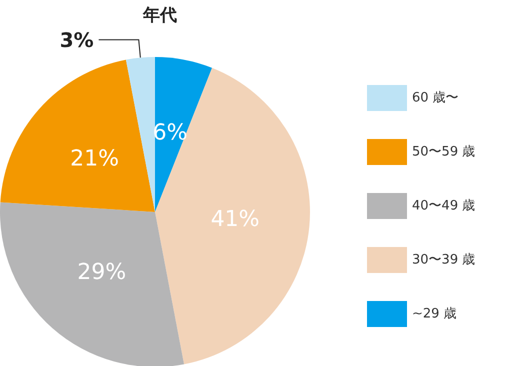  Describe the element at coordinates (435, 98) in the screenshot. I see `legend-label: 60 歳〜` at that location.